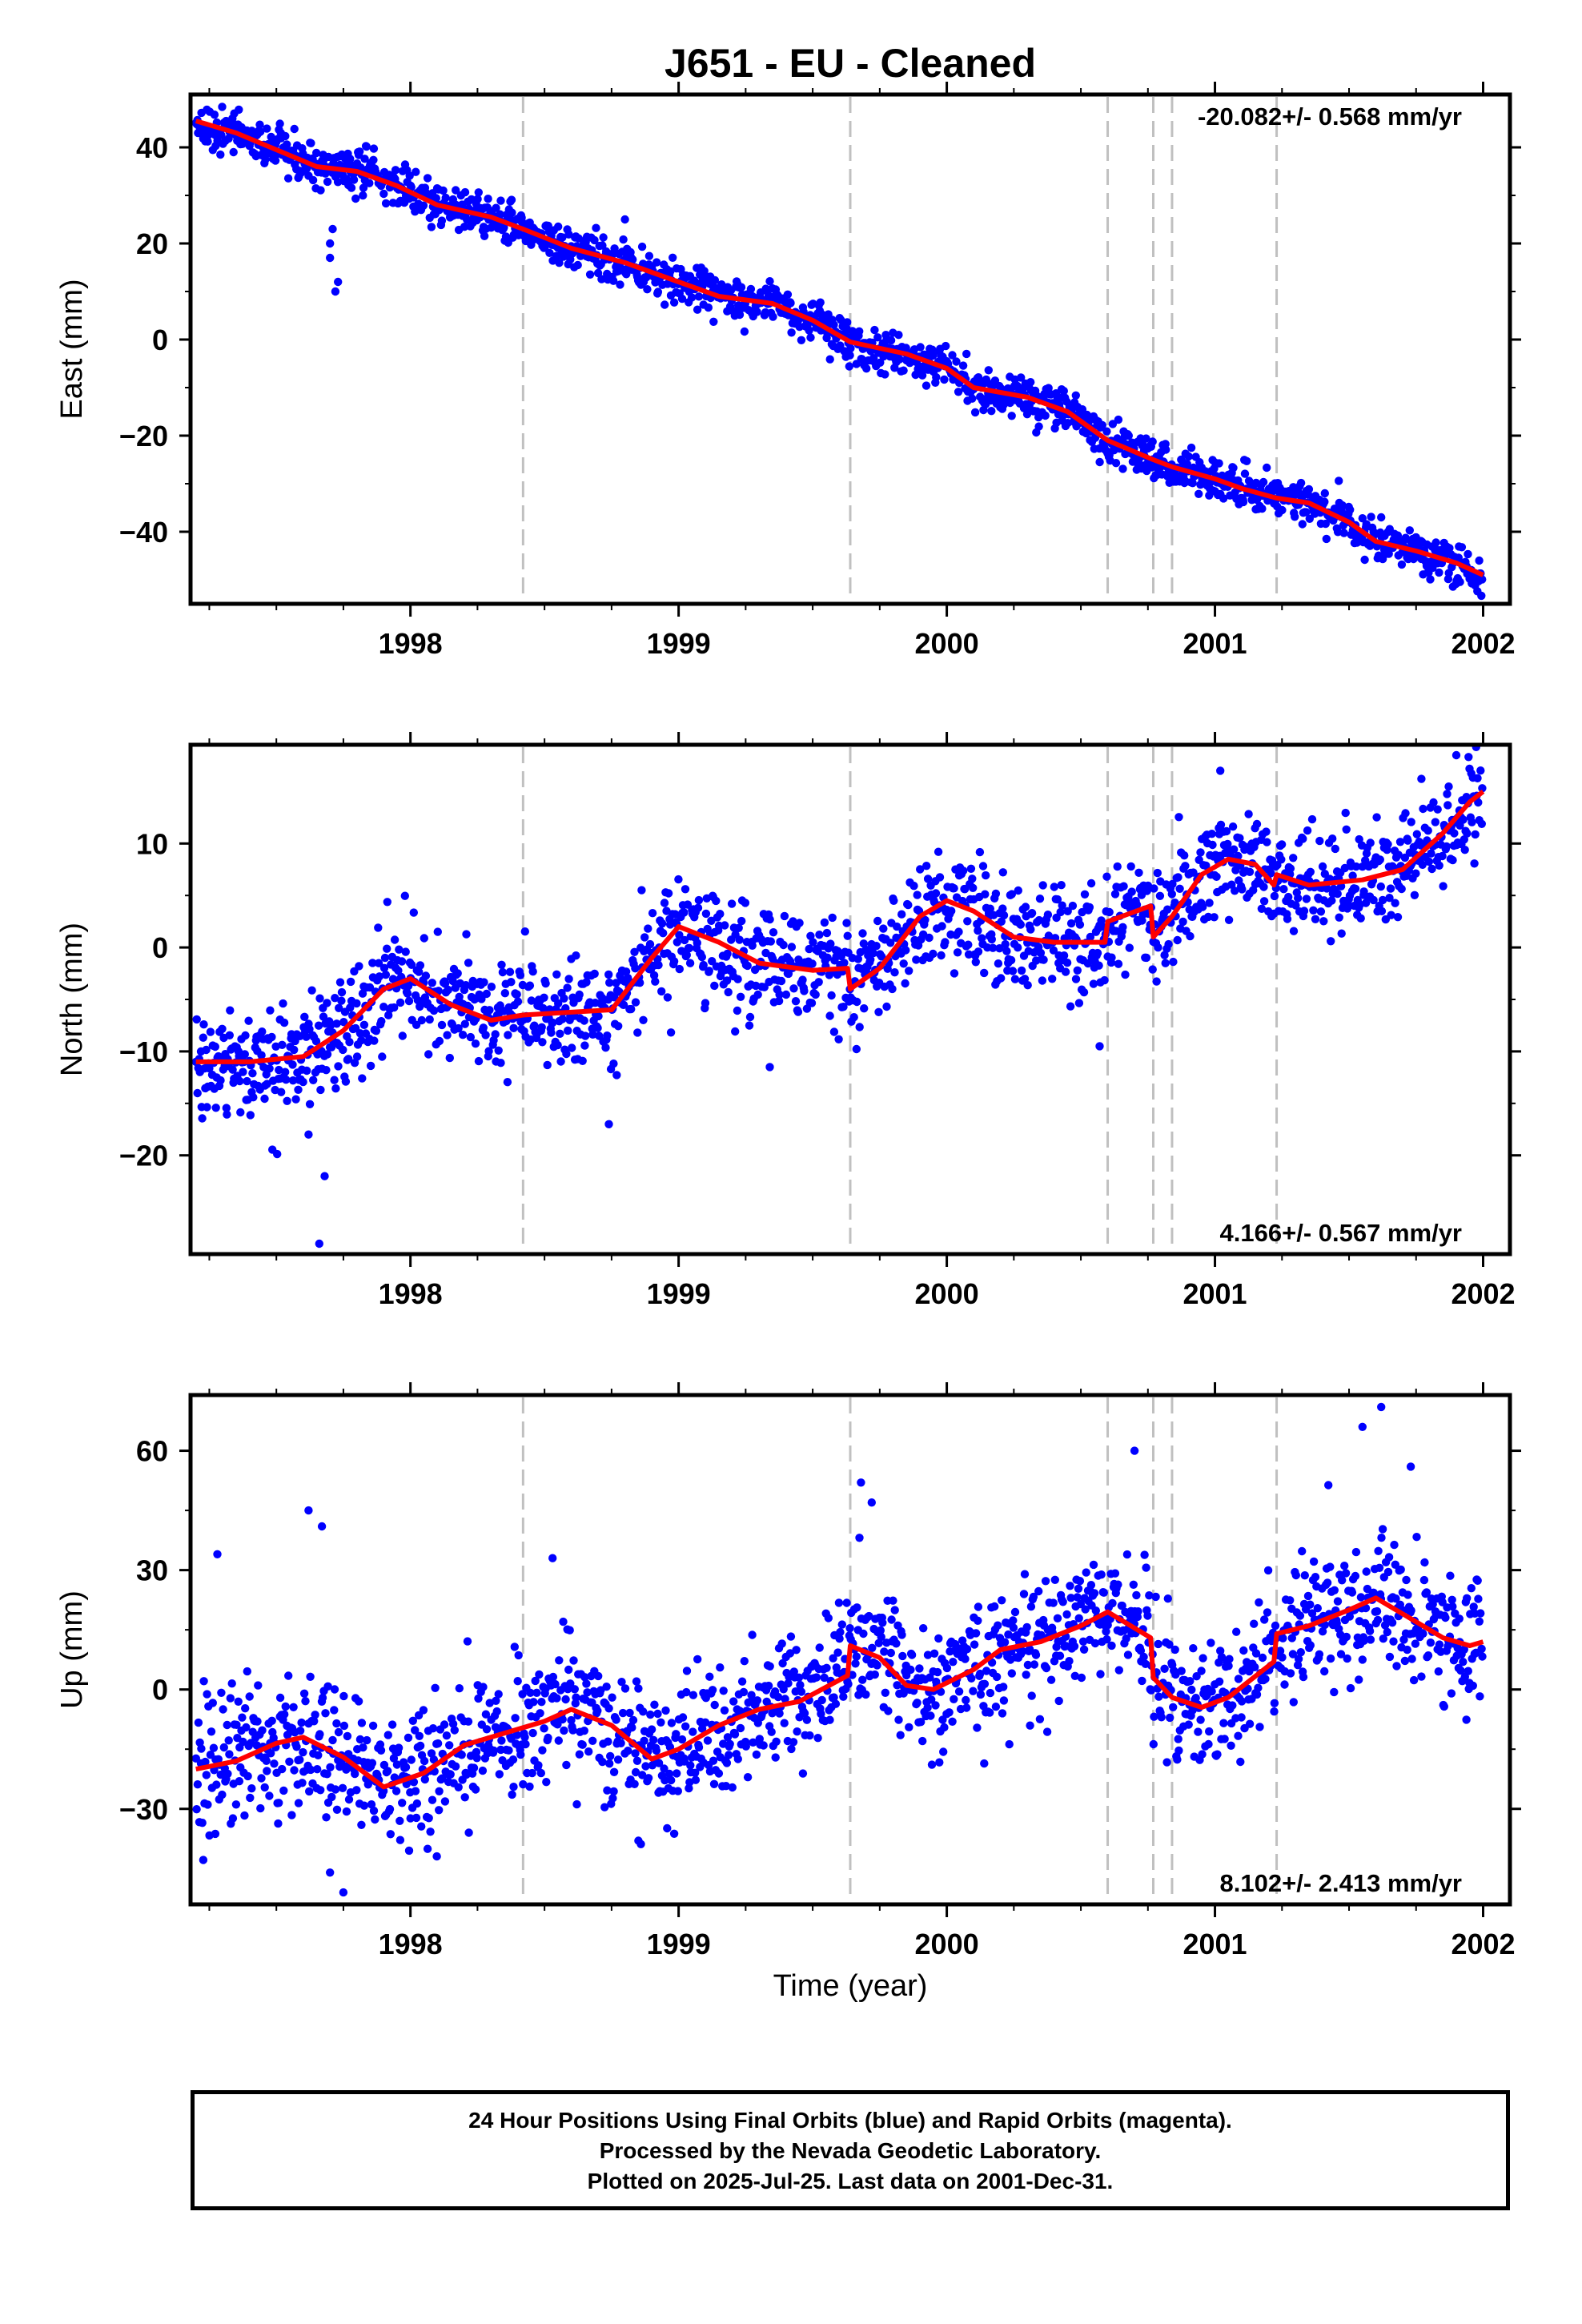 This screenshot has width=1582, height=2324. I want to click on y-tick-label: −10, so click(144, 1051).